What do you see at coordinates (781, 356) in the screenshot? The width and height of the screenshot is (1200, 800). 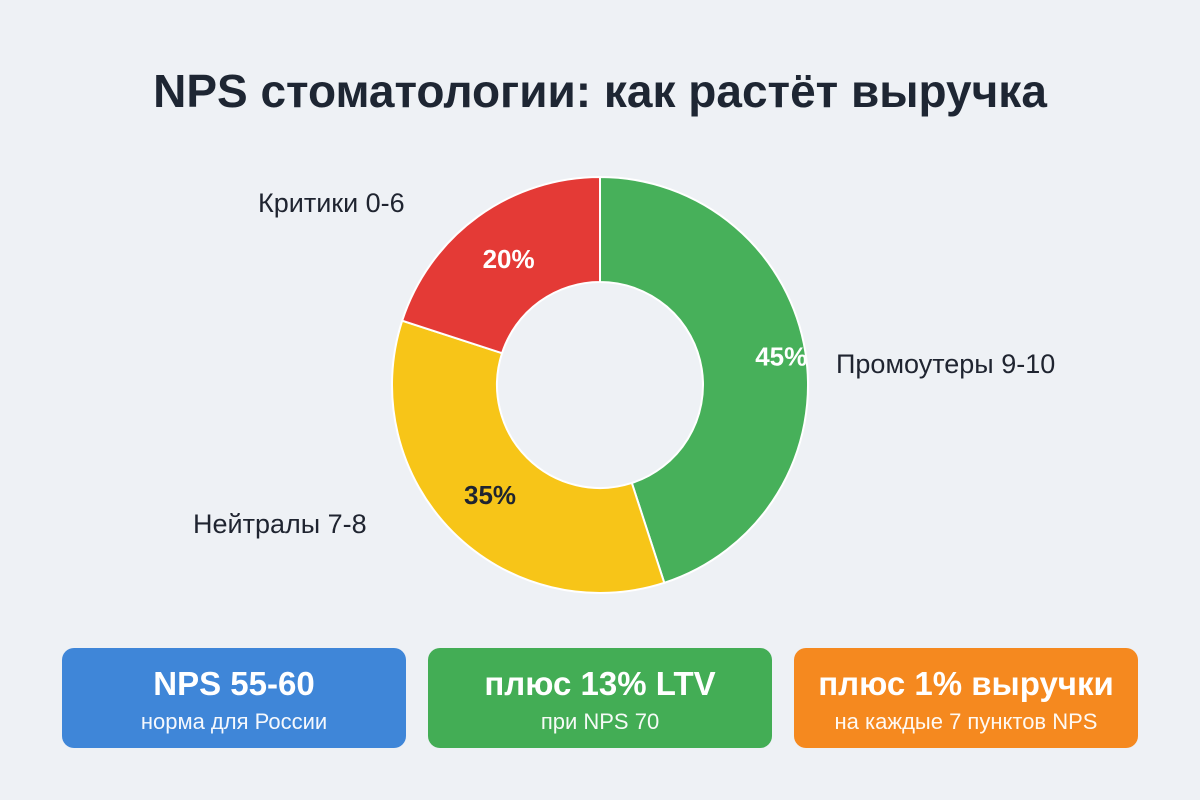 I see `data-label: 45%` at bounding box center [781, 356].